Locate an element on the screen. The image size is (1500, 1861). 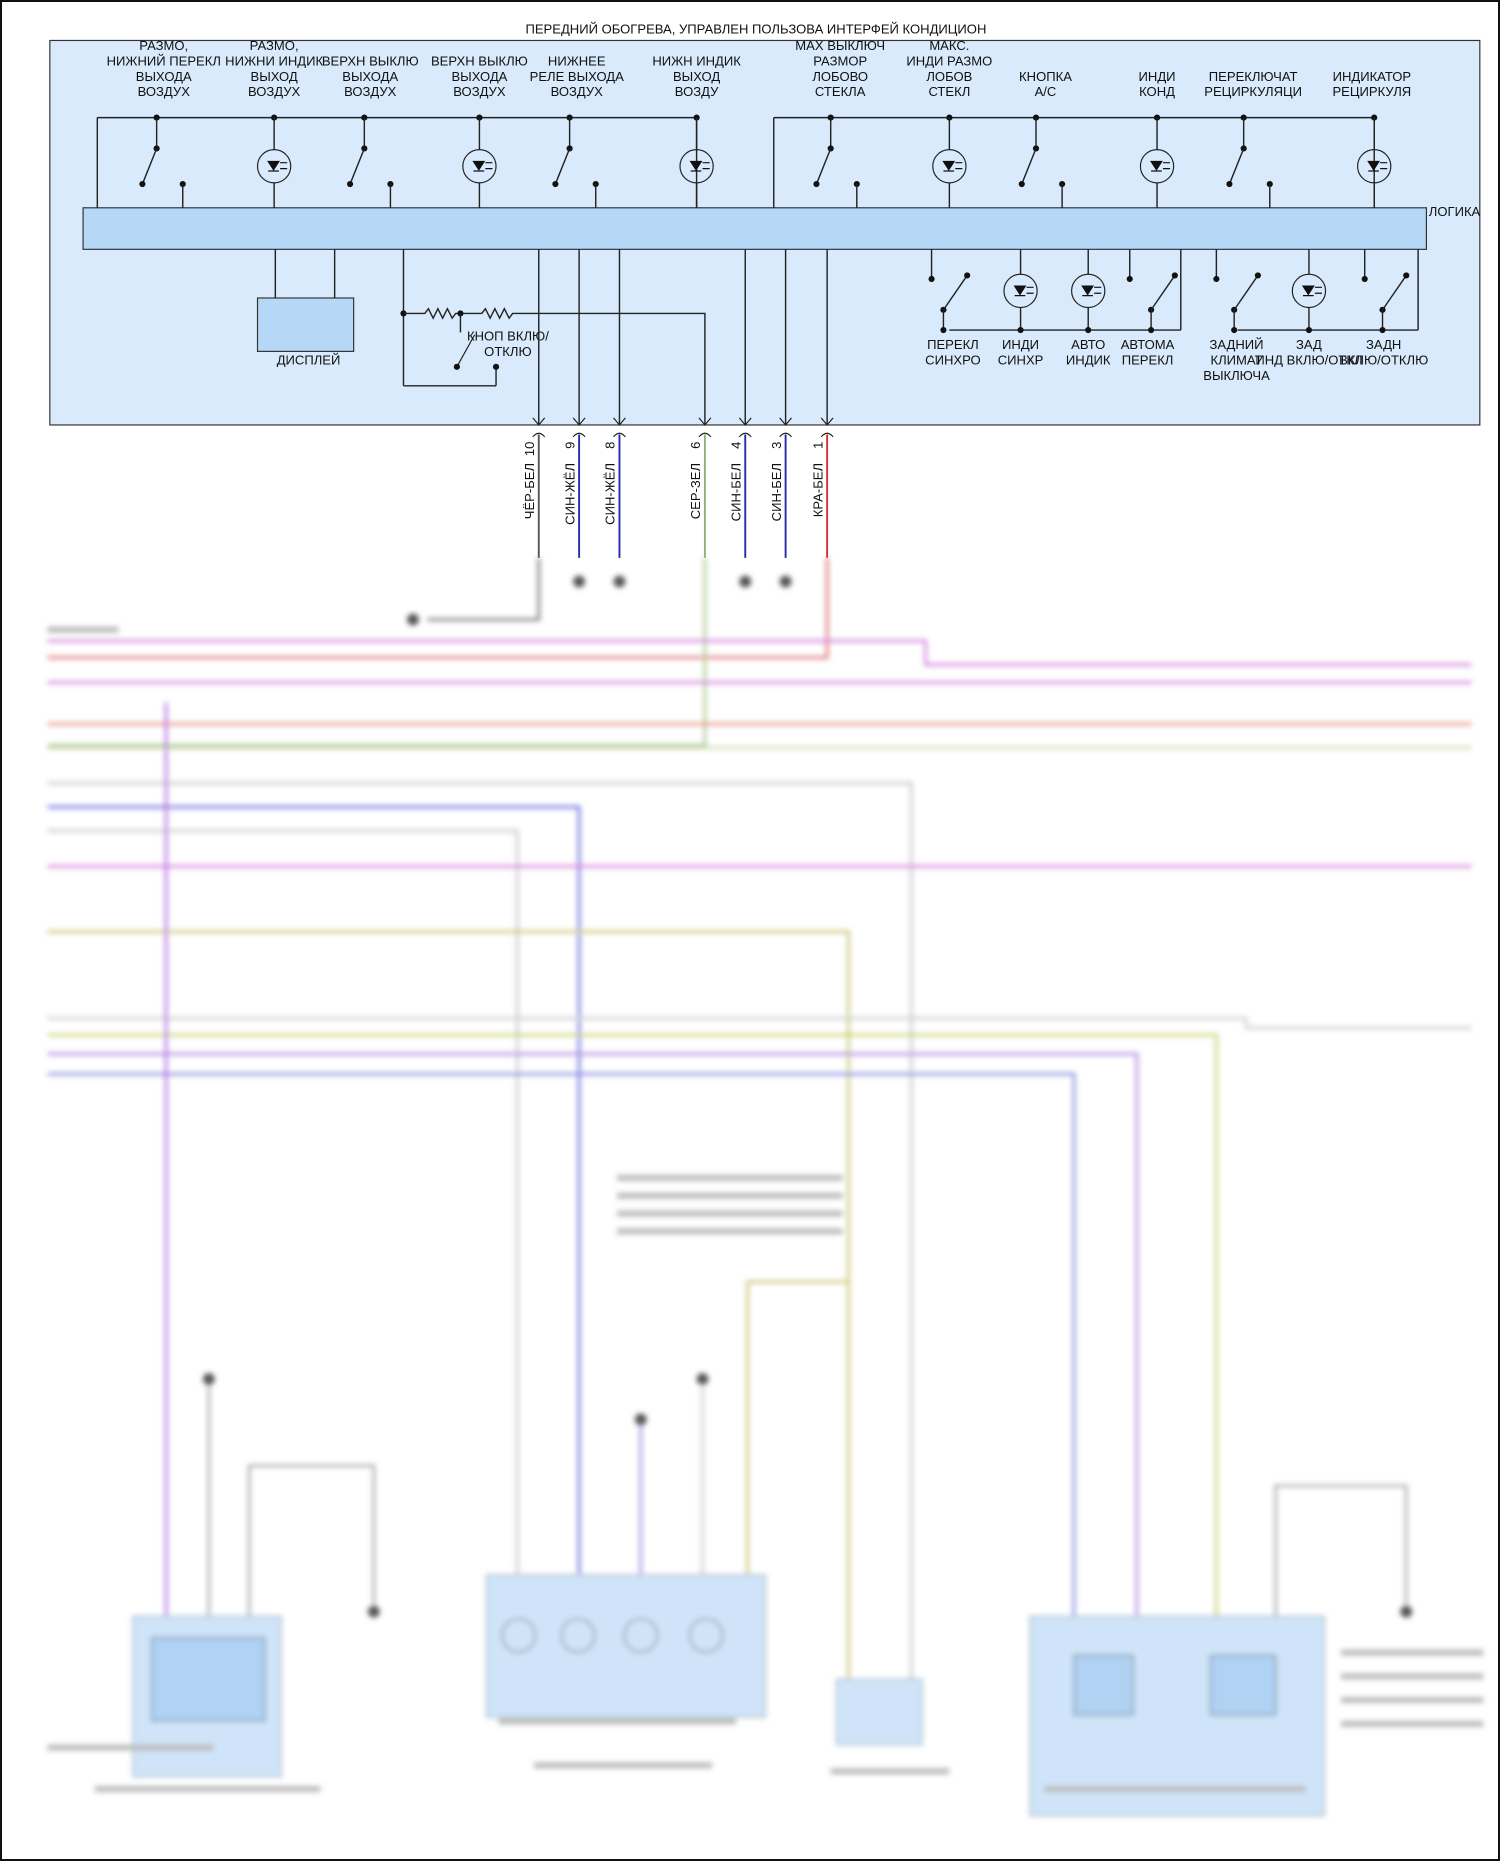
component-label: ПЕРЕКЛ СИНХРО is located at coordinates (953, 352).